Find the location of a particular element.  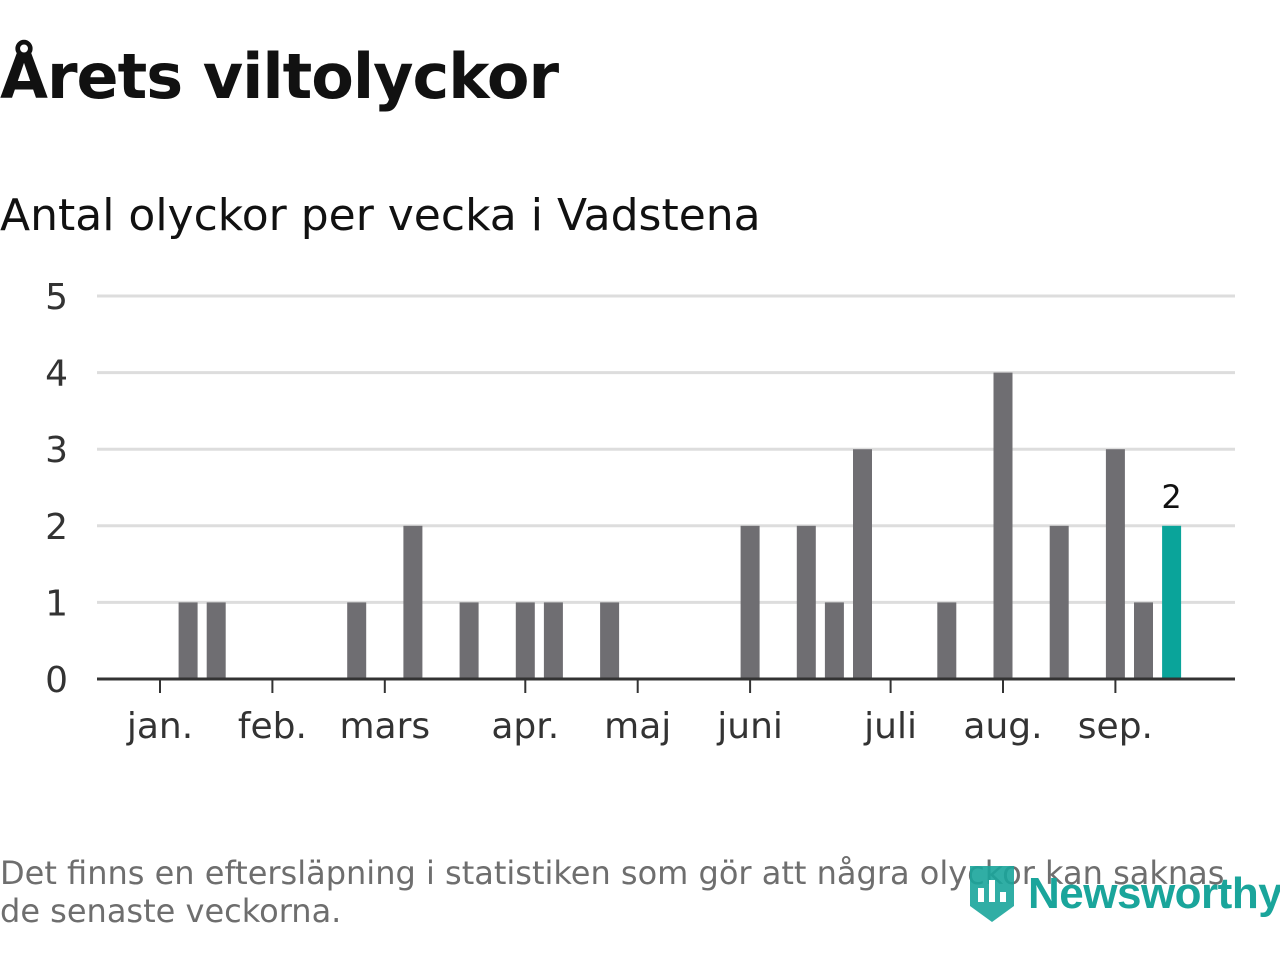

y-tick-label: 2 is located at coordinates (56, 527).